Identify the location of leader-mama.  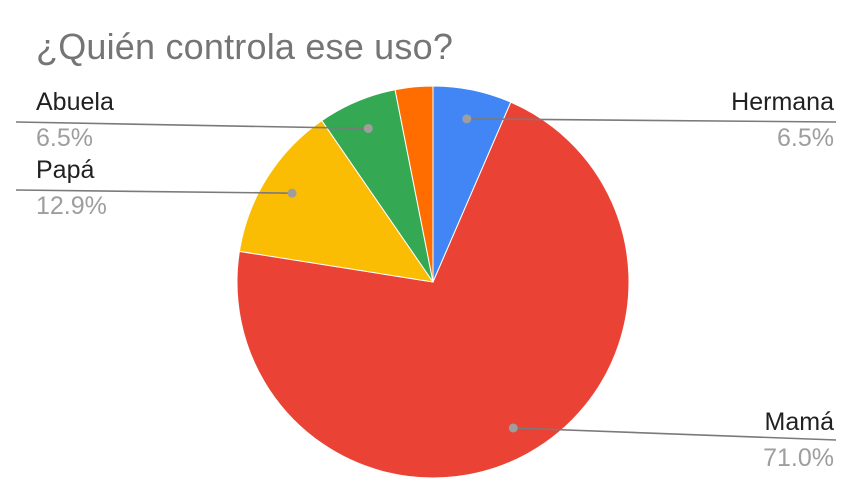
(672, 432).